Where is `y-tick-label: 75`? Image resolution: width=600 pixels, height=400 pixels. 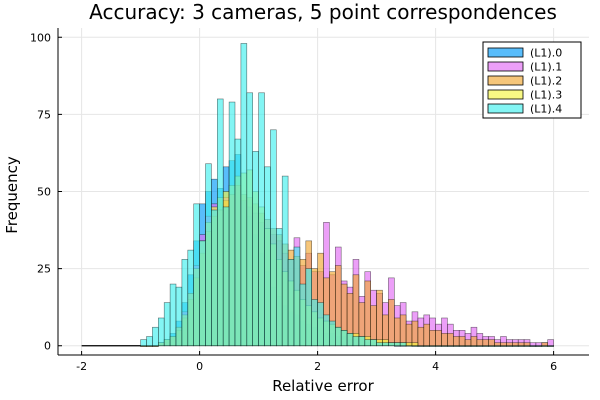
y-tick-label: 75 is located at coordinates (44, 114).